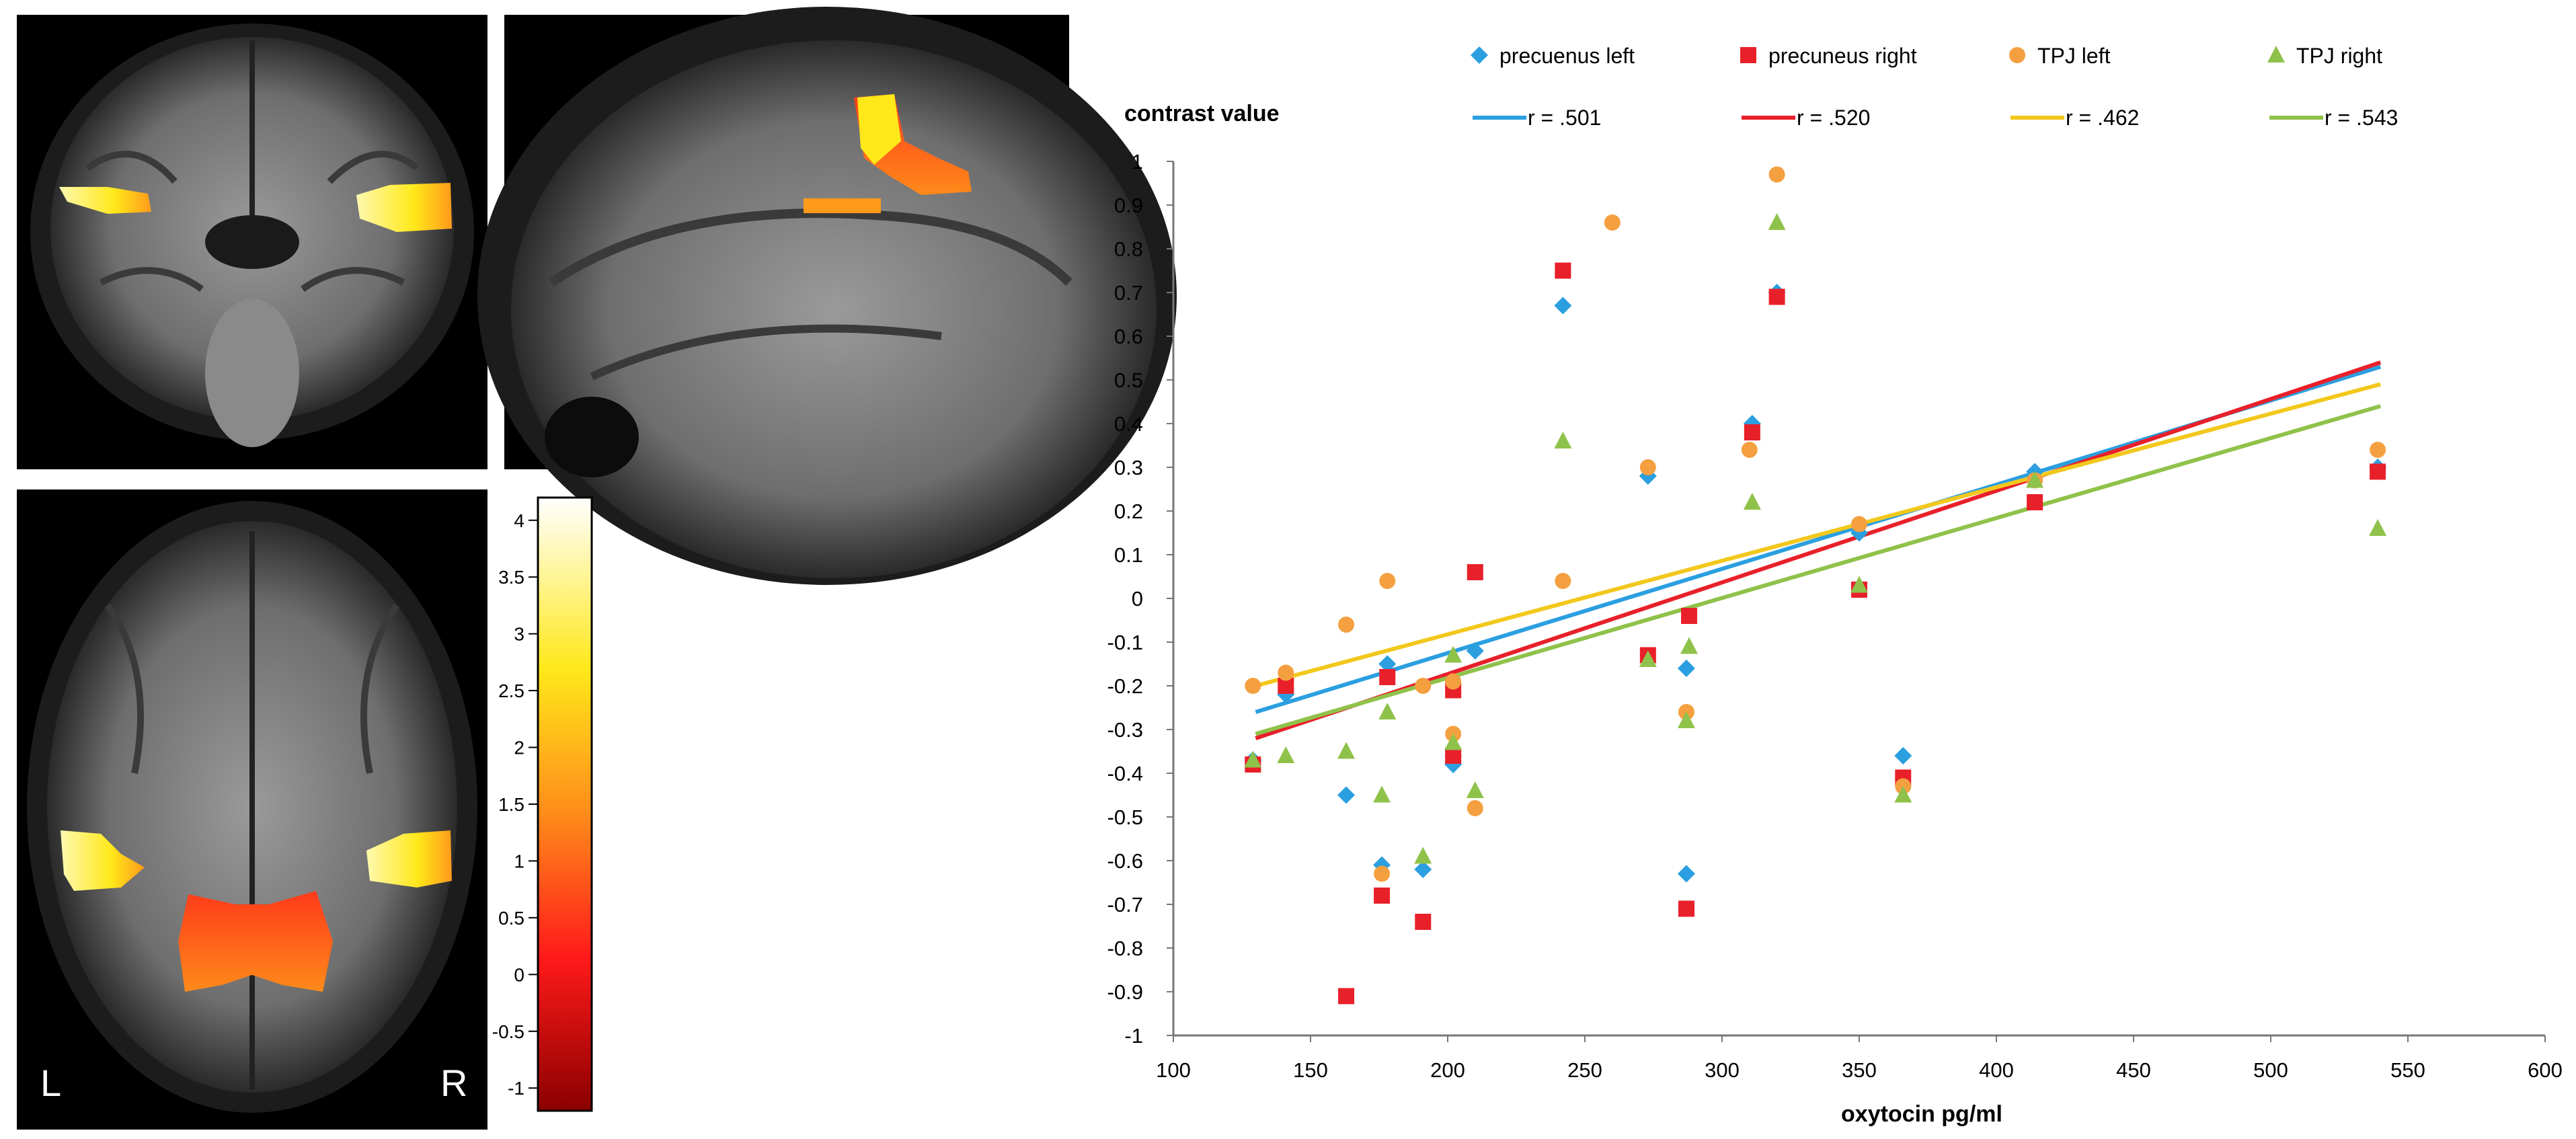  Describe the element at coordinates (1311, 1070) in the screenshot. I see `x-tick-label: 150` at that location.